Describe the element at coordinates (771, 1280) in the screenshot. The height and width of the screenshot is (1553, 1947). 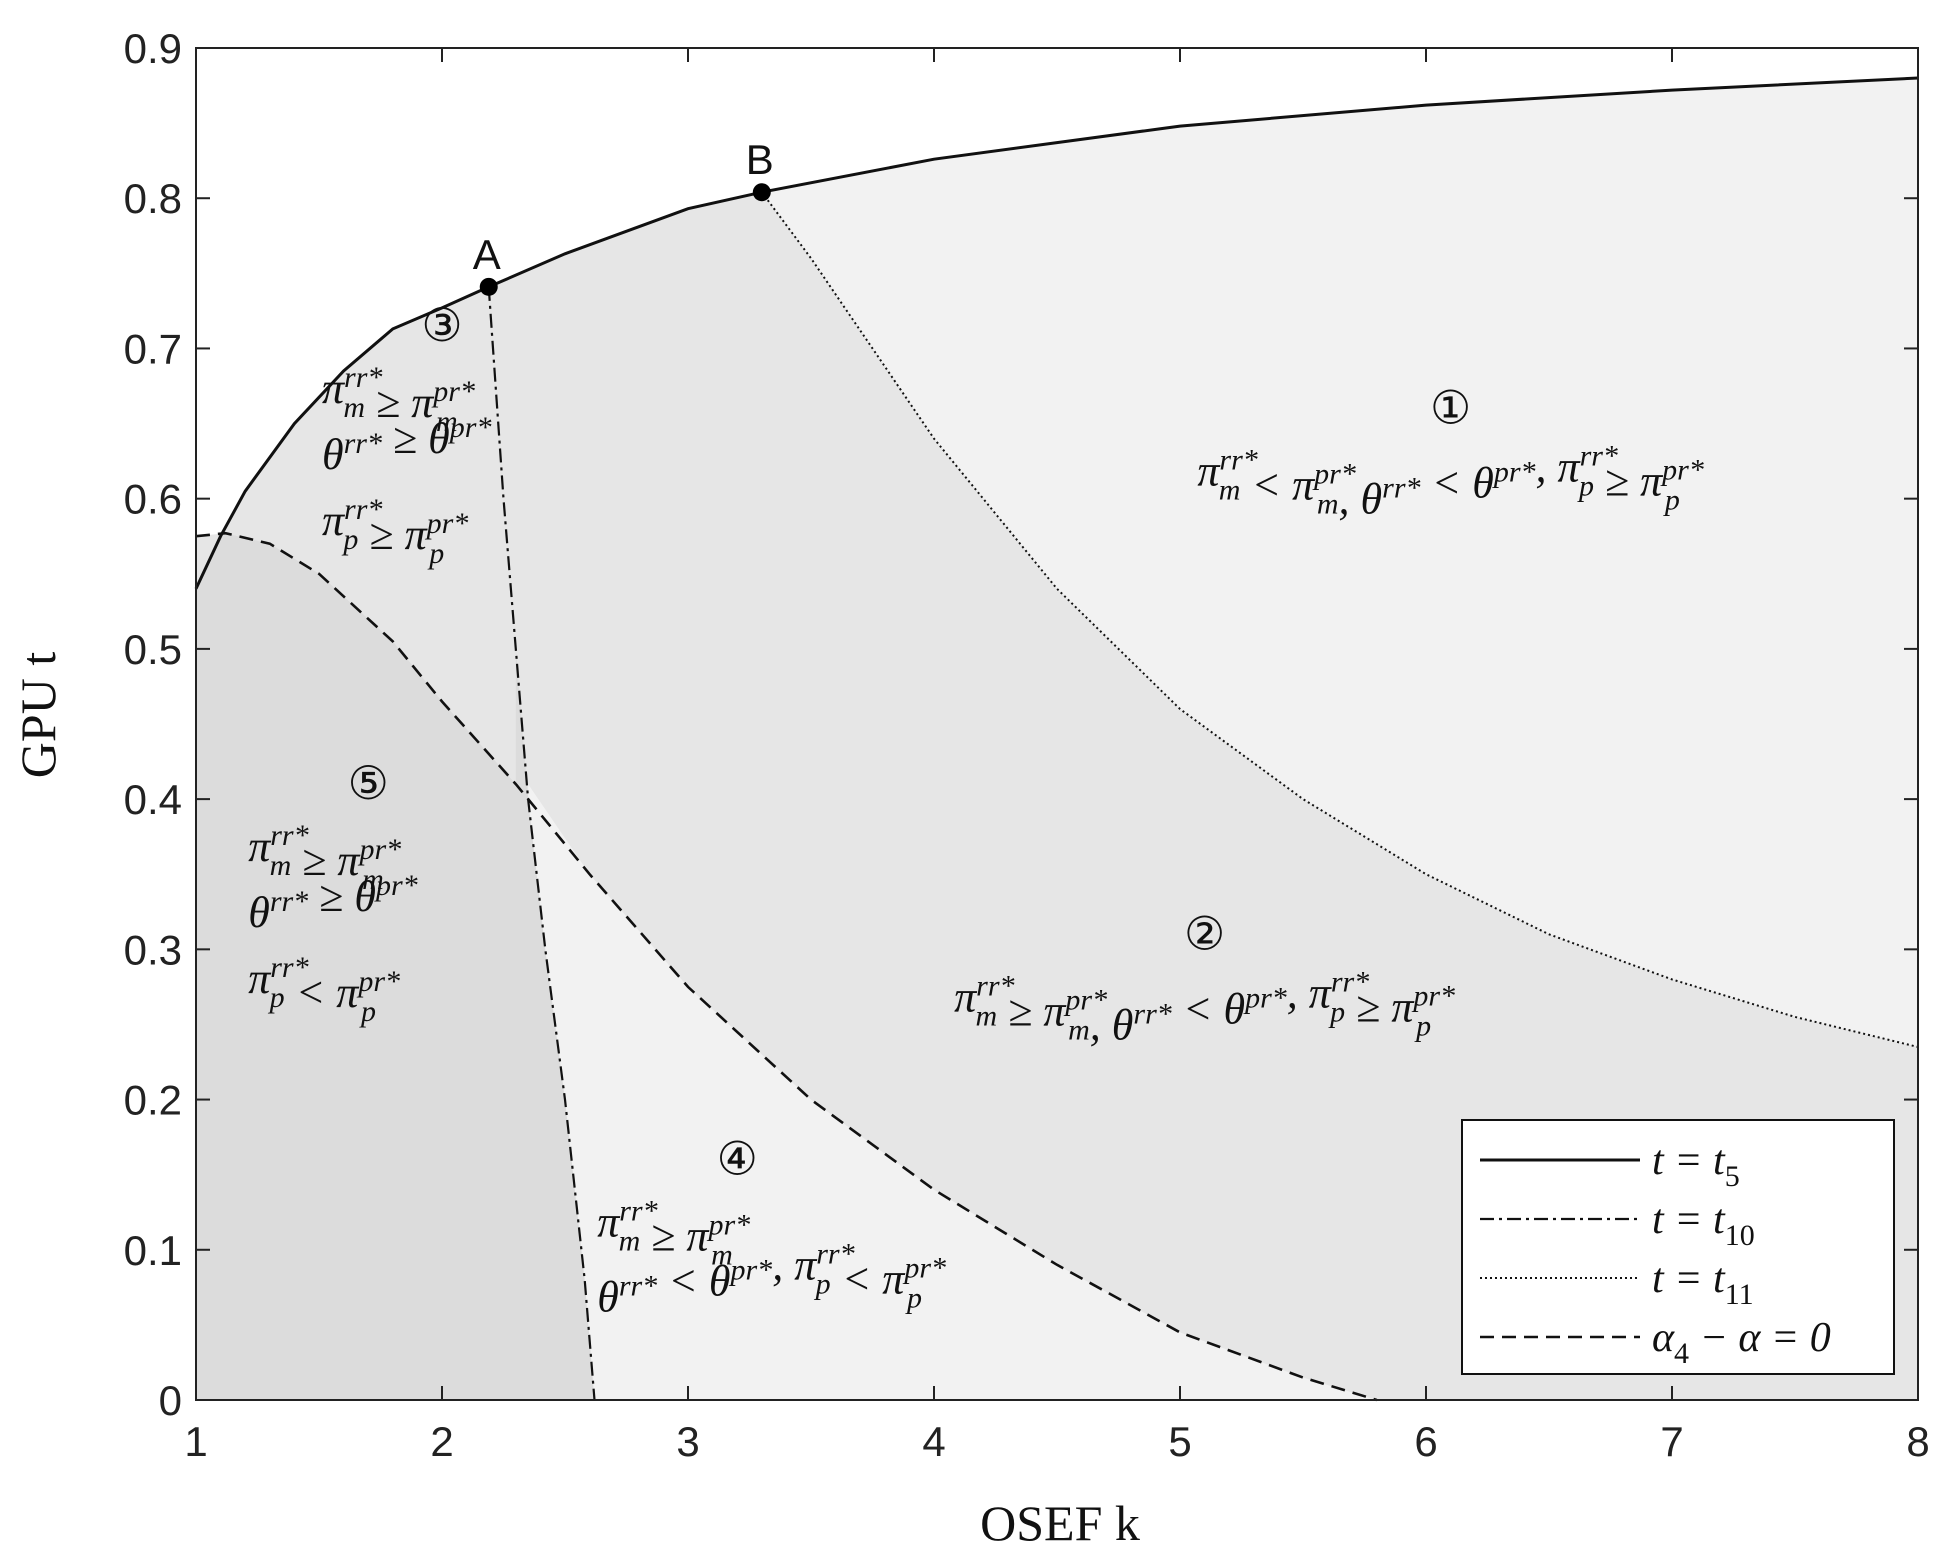
I see `region-condition: θrr* < θpr*, πrr* p < πpr* p` at that location.